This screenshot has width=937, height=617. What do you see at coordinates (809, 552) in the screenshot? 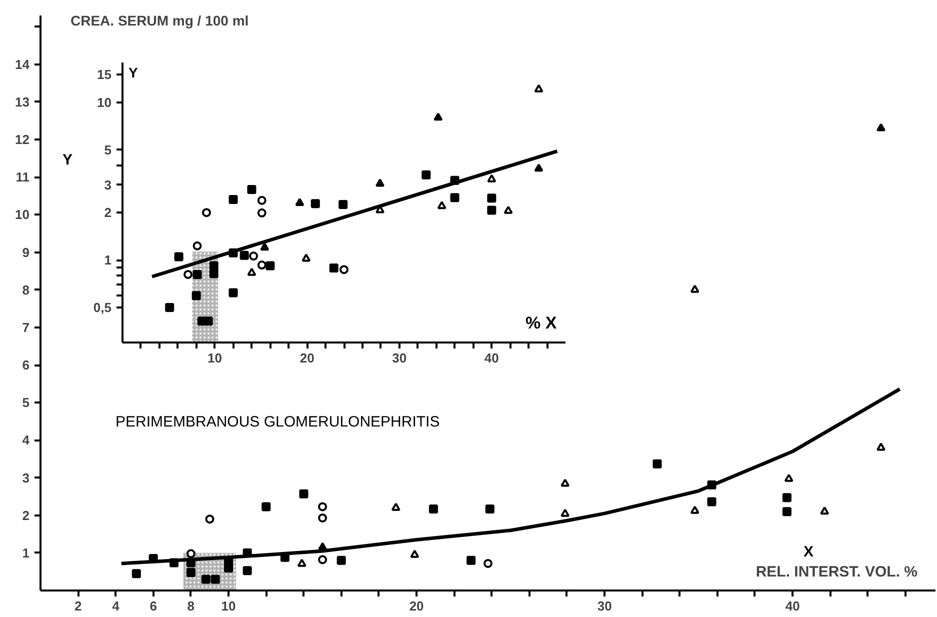
I see `annotation: X` at bounding box center [809, 552].